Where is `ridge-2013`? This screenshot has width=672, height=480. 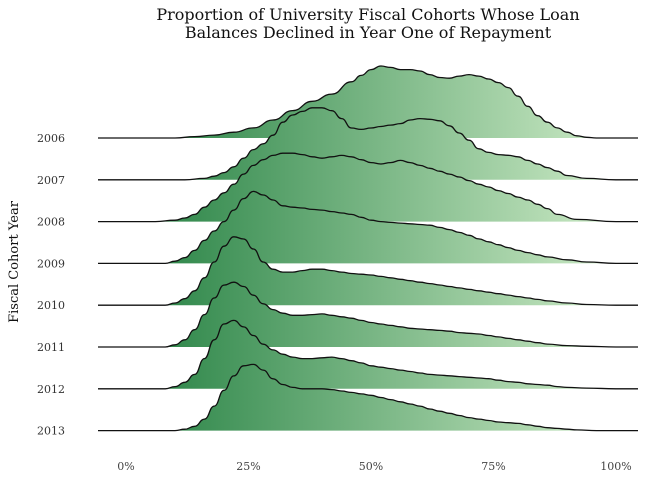 ridge-2013 is located at coordinates (367, 397).